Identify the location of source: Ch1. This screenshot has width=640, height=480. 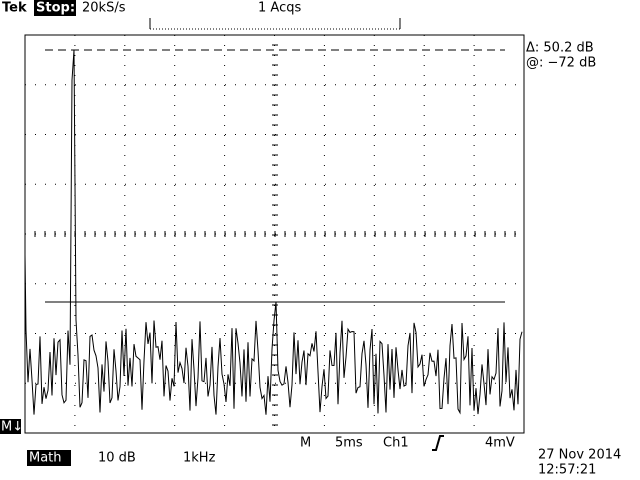
(396, 443).